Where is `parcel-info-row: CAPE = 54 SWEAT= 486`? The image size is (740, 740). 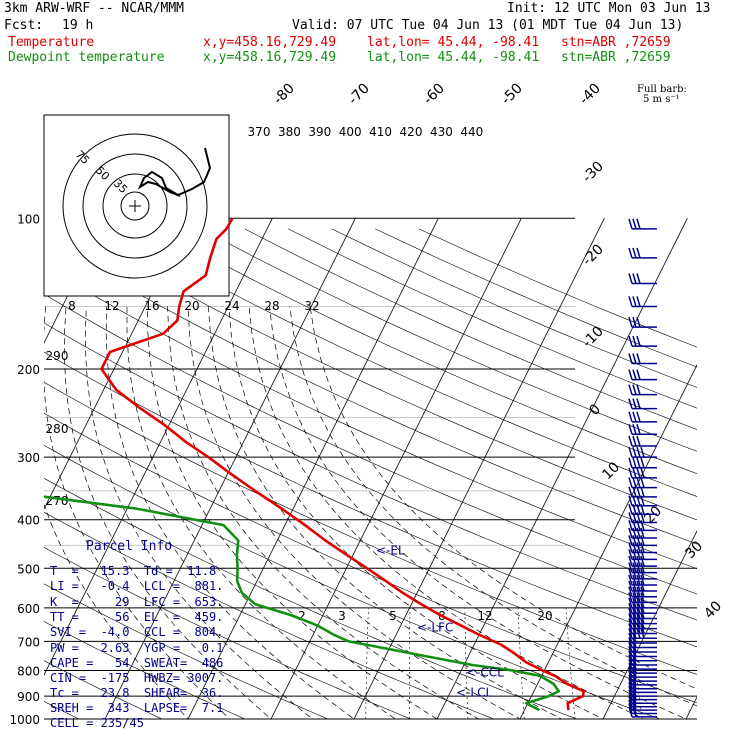
parcel-info-row: CAPE = 54 SWEAT= 486 is located at coordinates (137, 663).